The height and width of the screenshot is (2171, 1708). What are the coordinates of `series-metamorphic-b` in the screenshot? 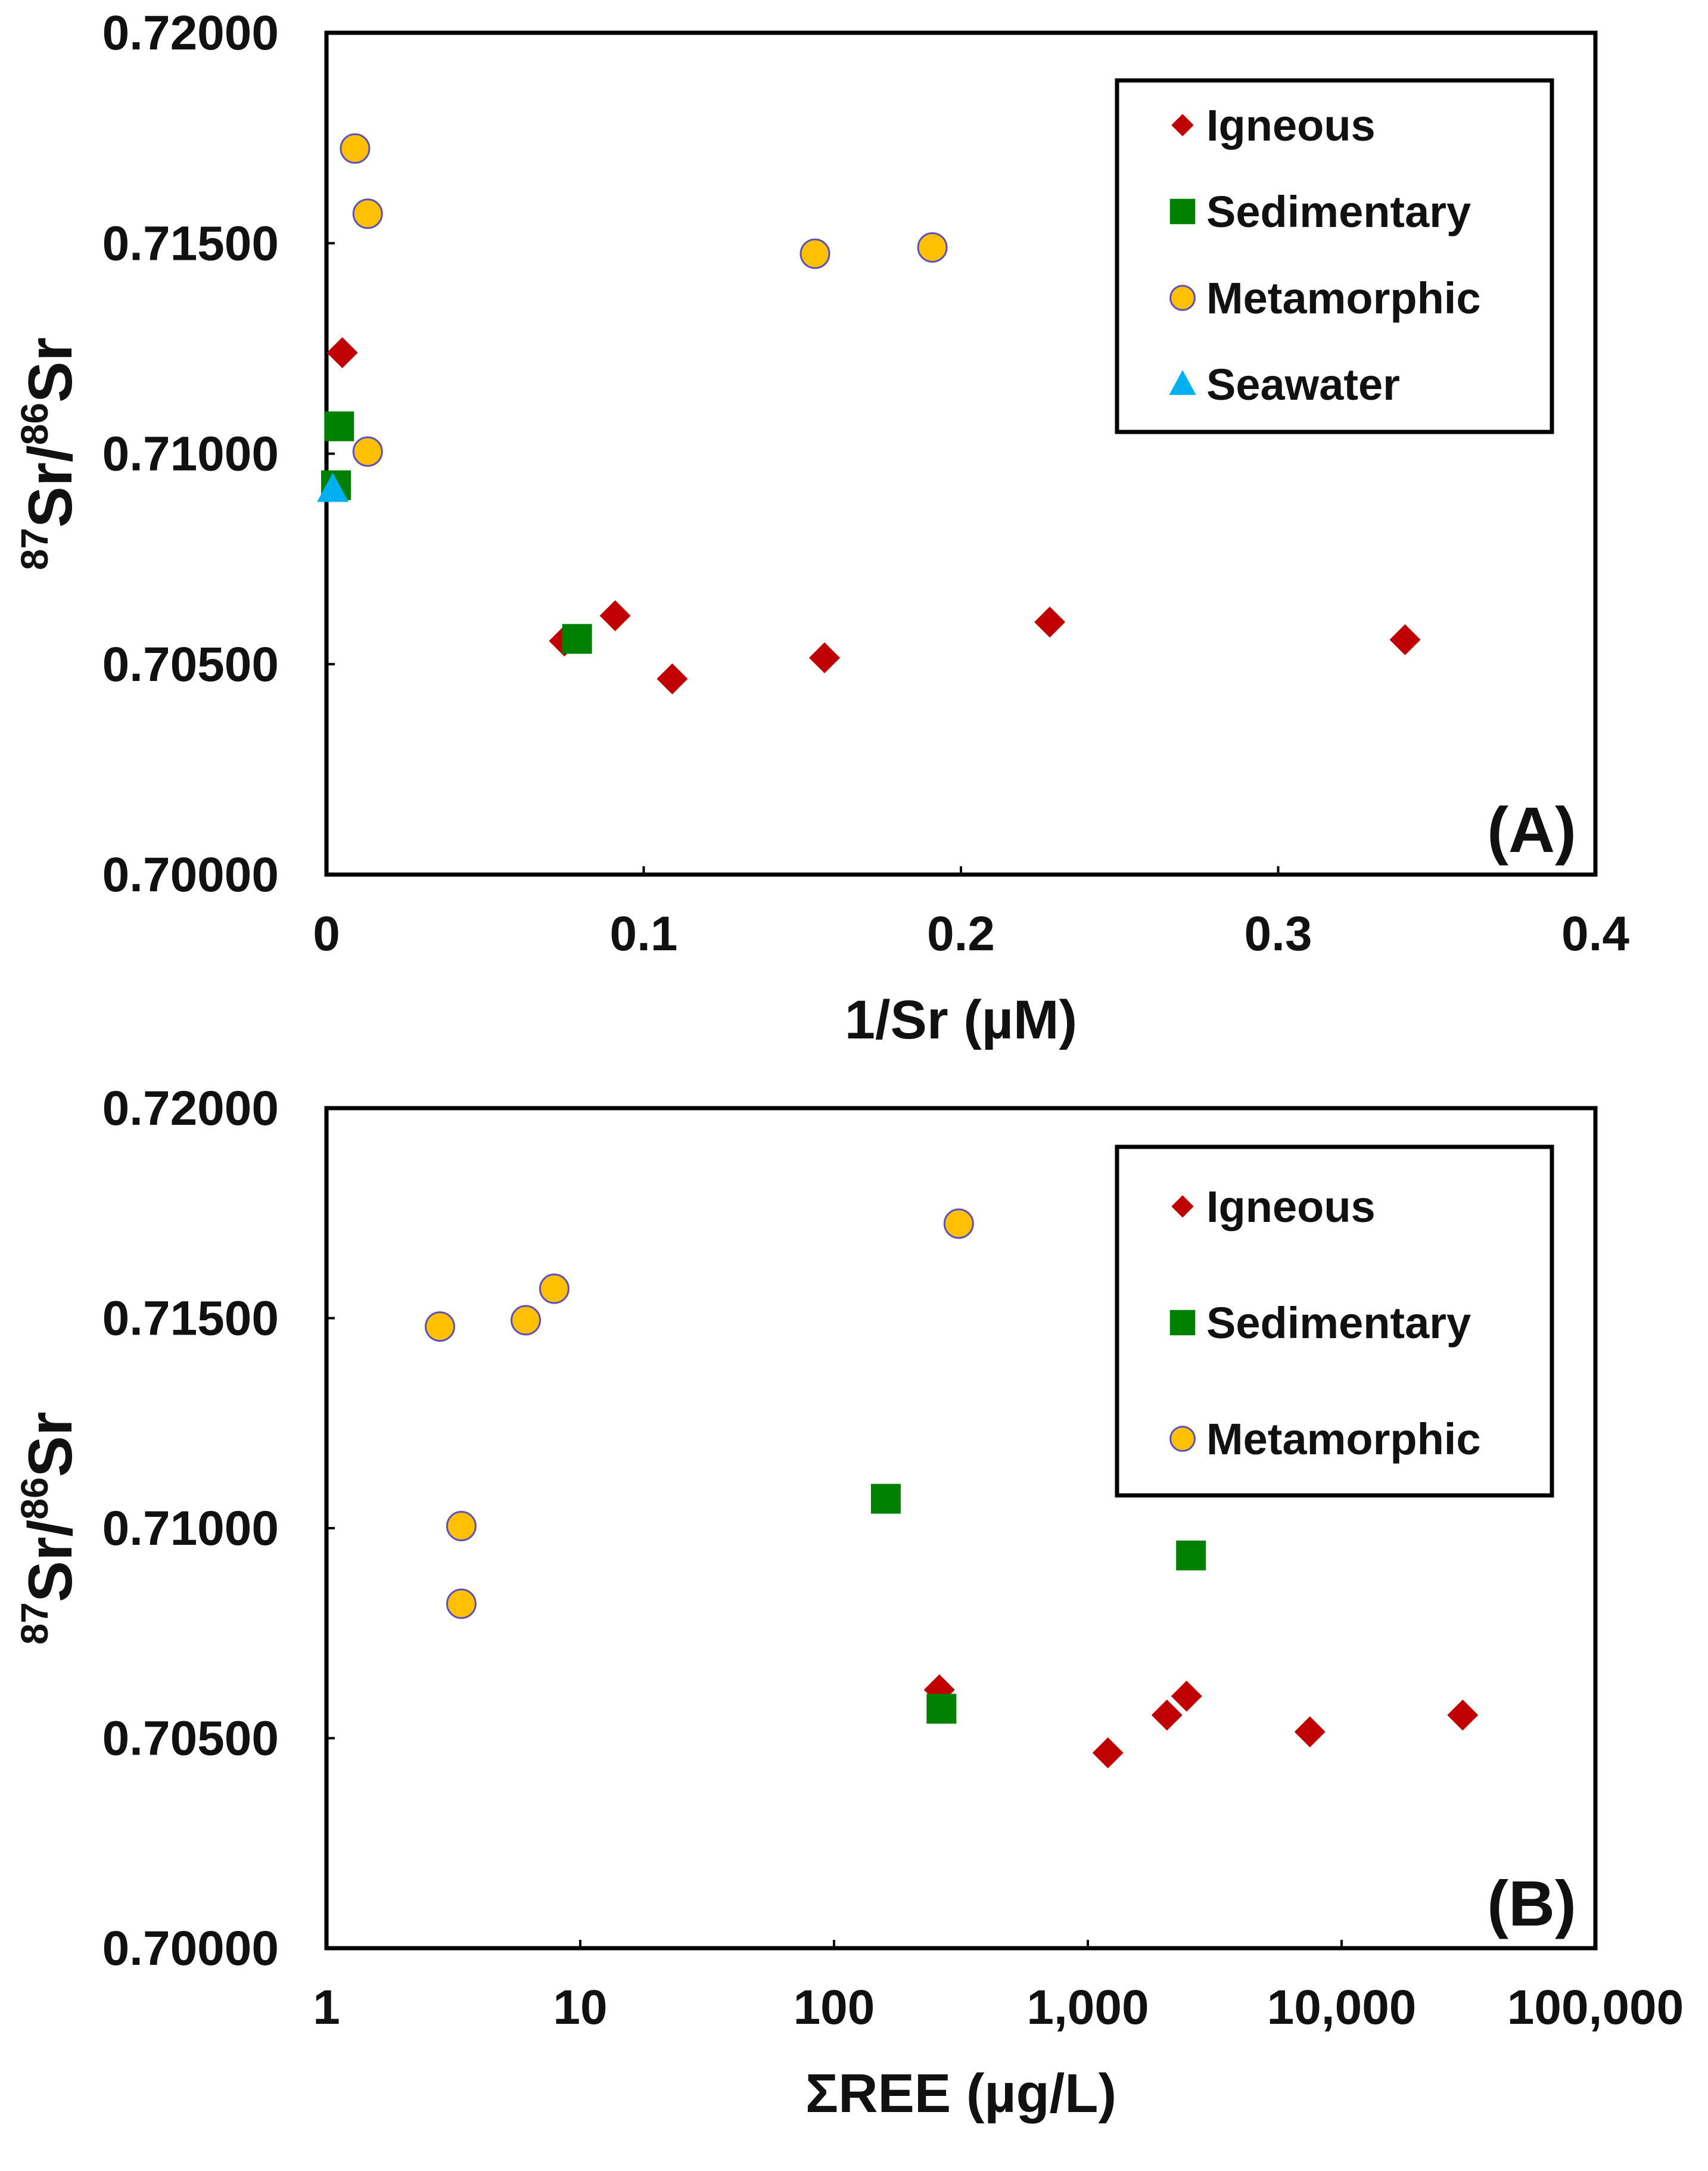 It's located at (699, 1413).